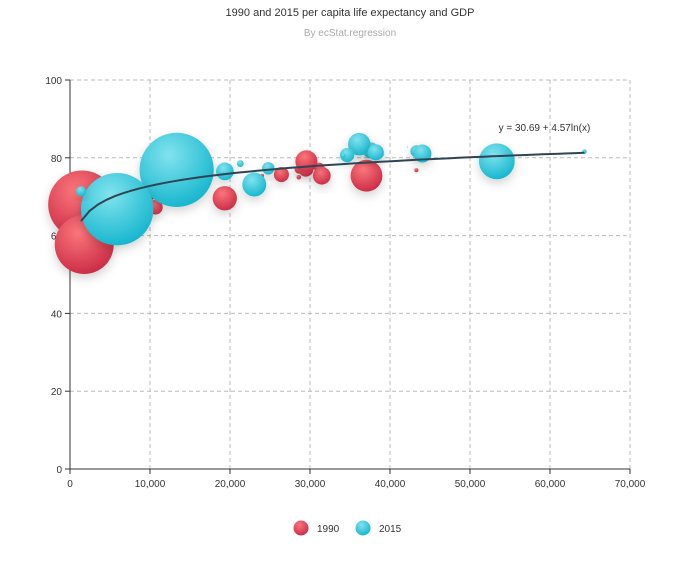 Image resolution: width=700 pixels, height=565 pixels. Describe the element at coordinates (59, 470) in the screenshot. I see `y-tick-label: 0` at that location.